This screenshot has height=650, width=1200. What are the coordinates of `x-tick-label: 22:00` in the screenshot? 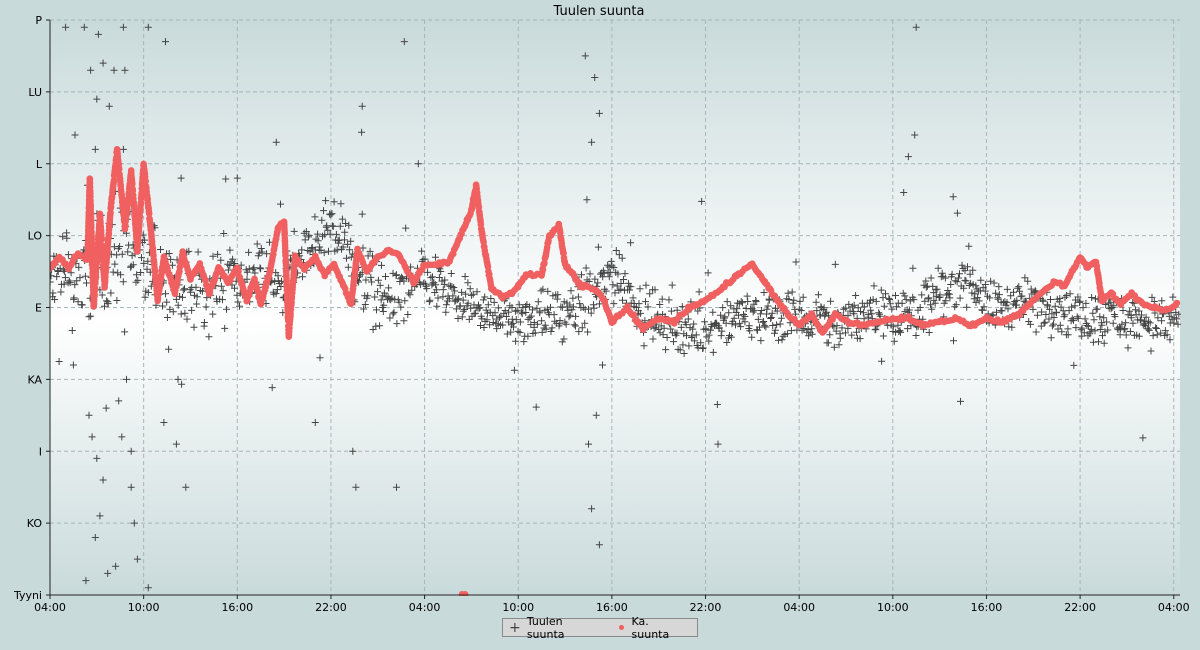 It's located at (331, 607).